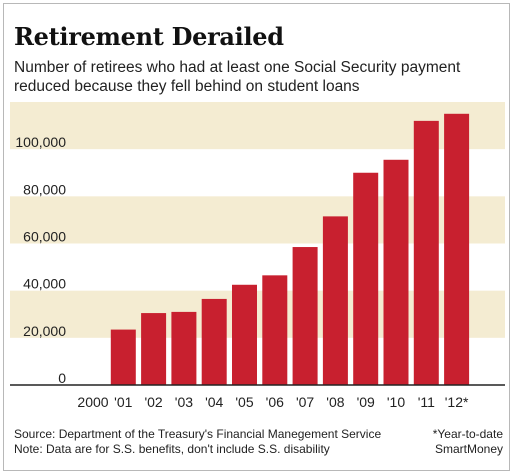  Describe the element at coordinates (44, 237) in the screenshot. I see `y-tick-label: 60,000` at that location.